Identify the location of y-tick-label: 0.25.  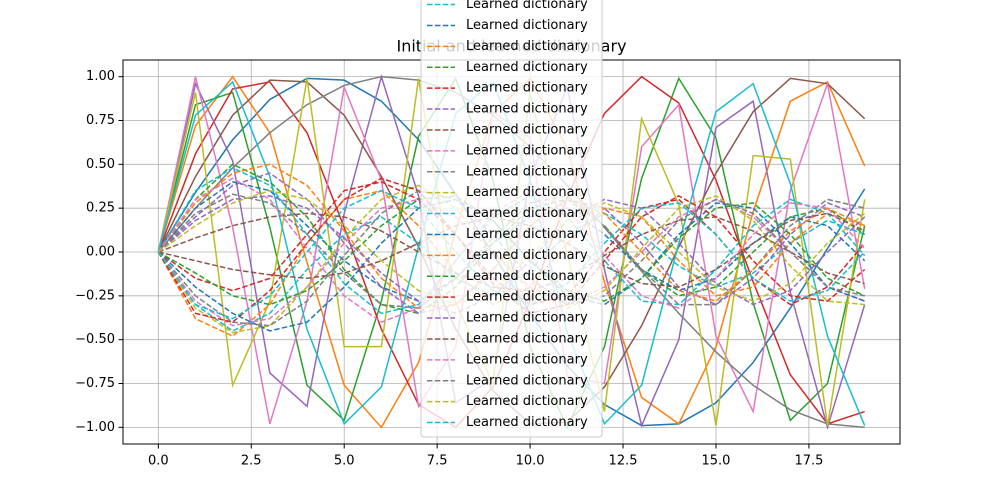
(100, 208).